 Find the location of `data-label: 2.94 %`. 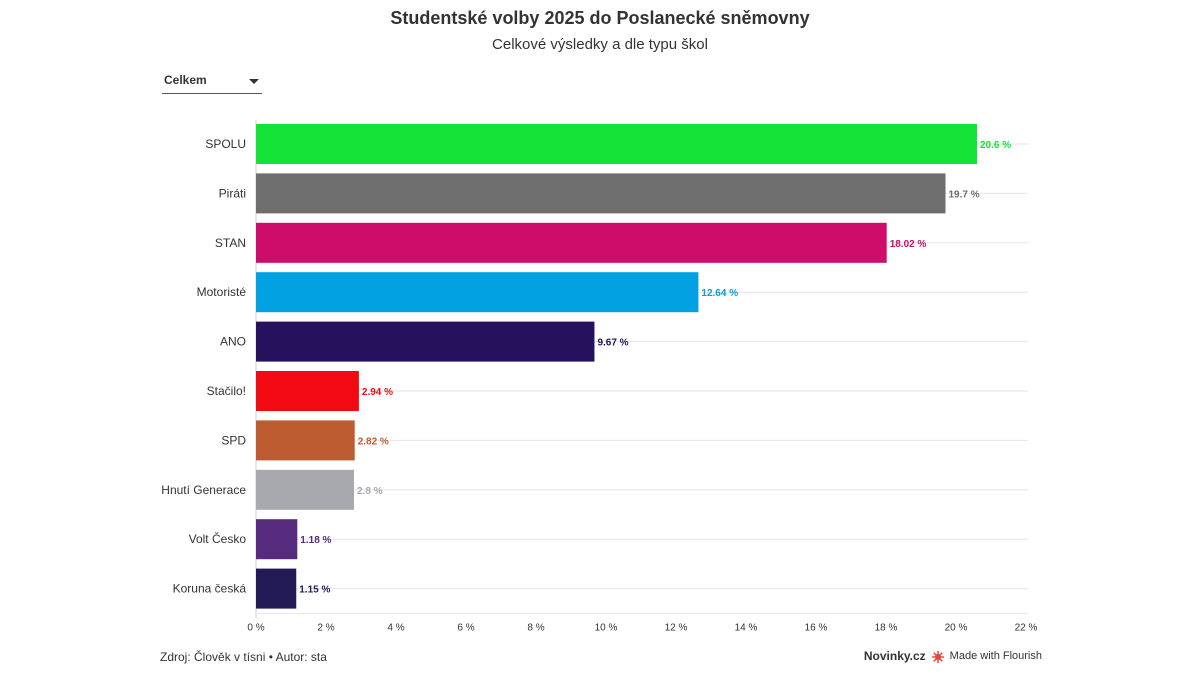

data-label: 2.94 % is located at coordinates (377, 392).